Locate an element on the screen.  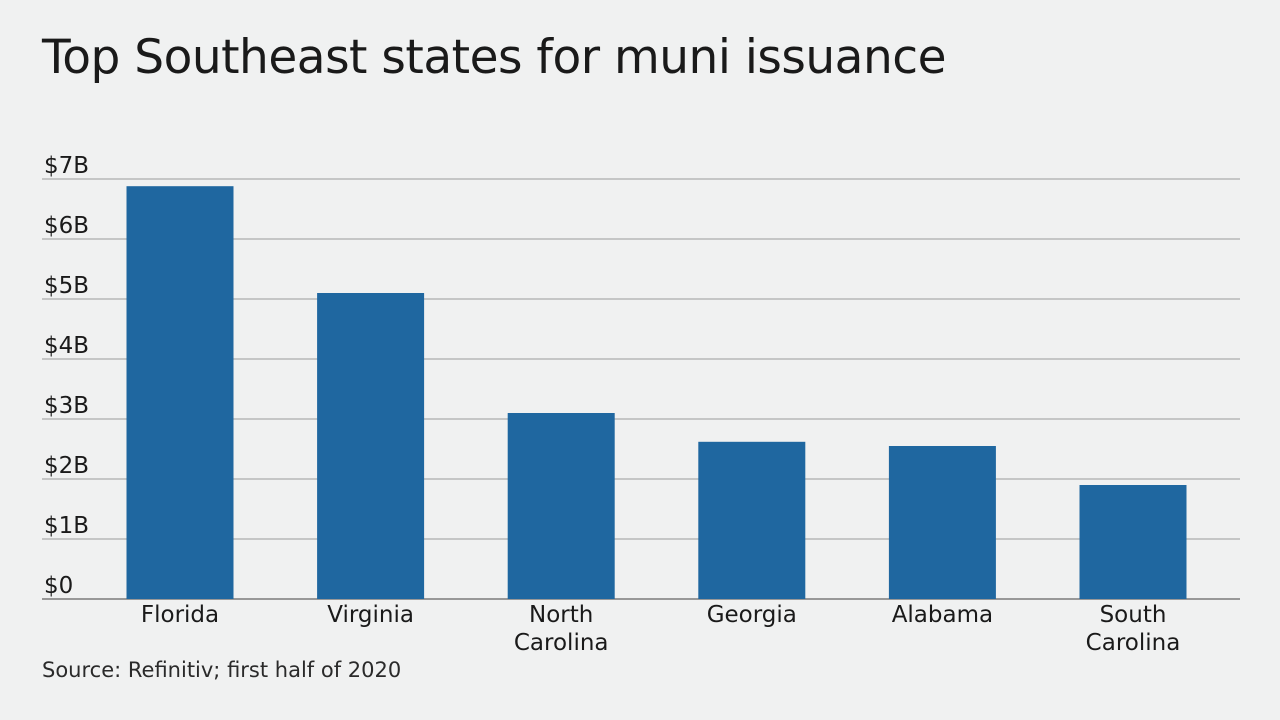
x-tick-label: South Carolina is located at coordinates (1133, 629).